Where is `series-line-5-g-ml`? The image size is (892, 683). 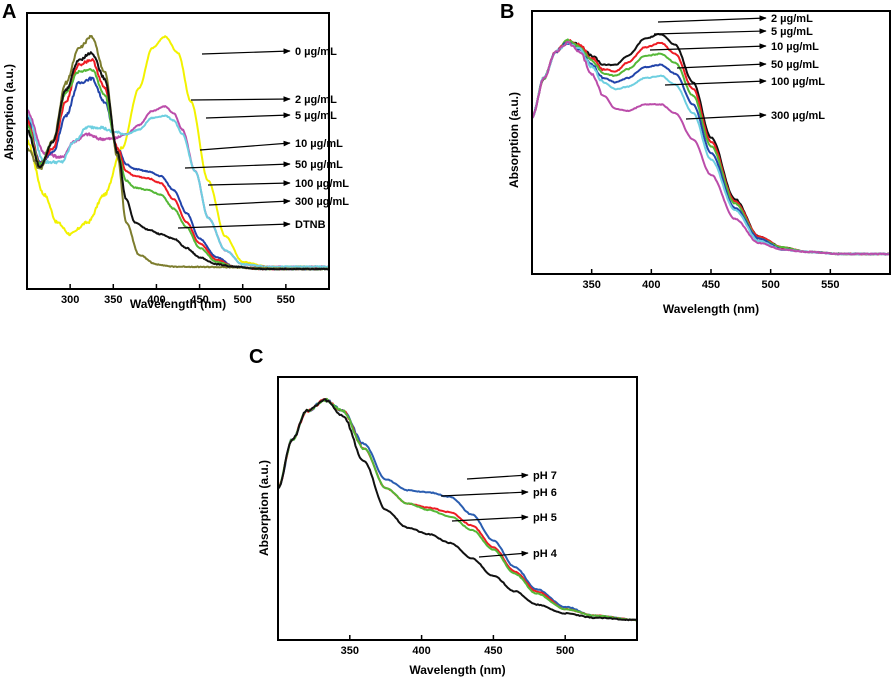 series-line-5-g-ml is located at coordinates (178, 191).